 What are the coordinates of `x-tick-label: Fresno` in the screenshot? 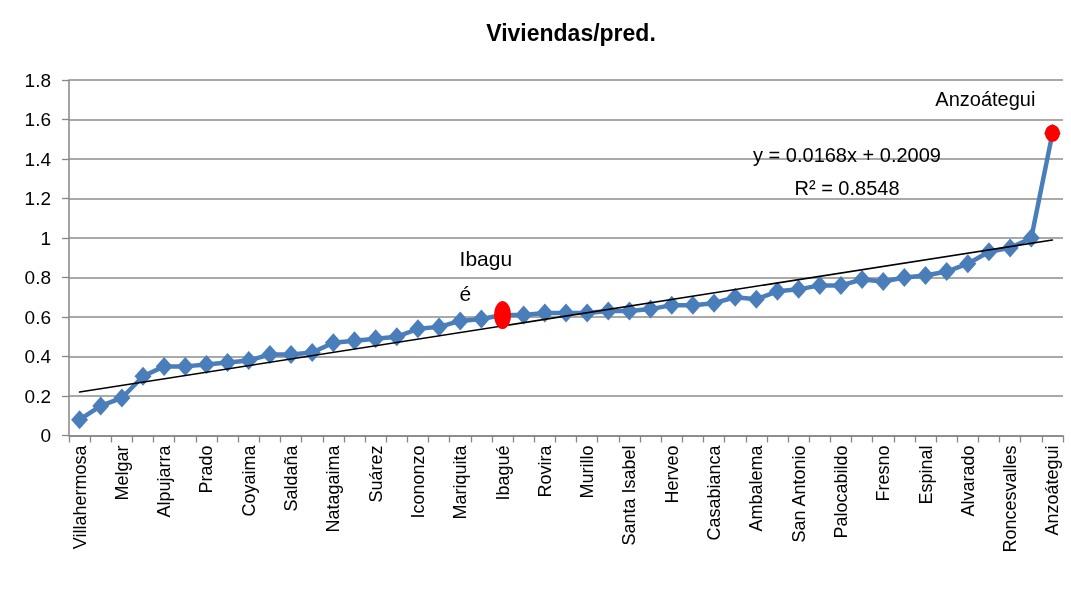 It's located at (883, 473).